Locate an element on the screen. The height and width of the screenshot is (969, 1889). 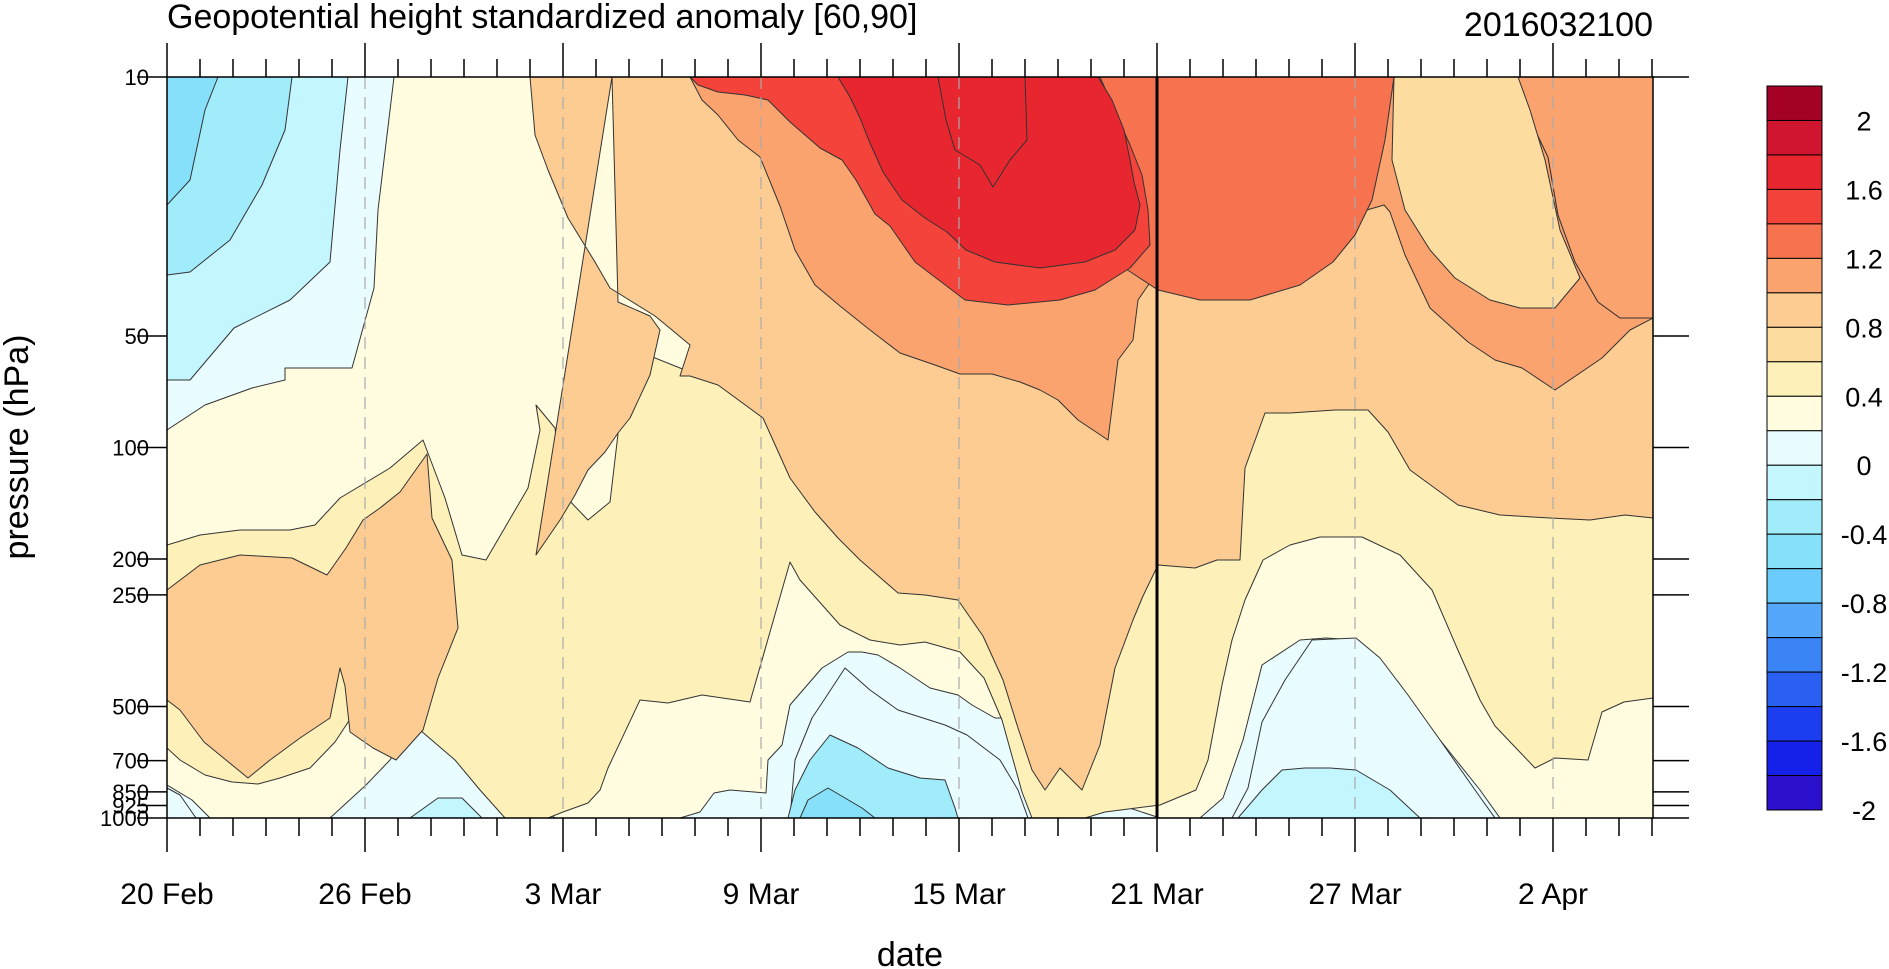
x-tick-label: 21 Mar is located at coordinates (1156, 894).